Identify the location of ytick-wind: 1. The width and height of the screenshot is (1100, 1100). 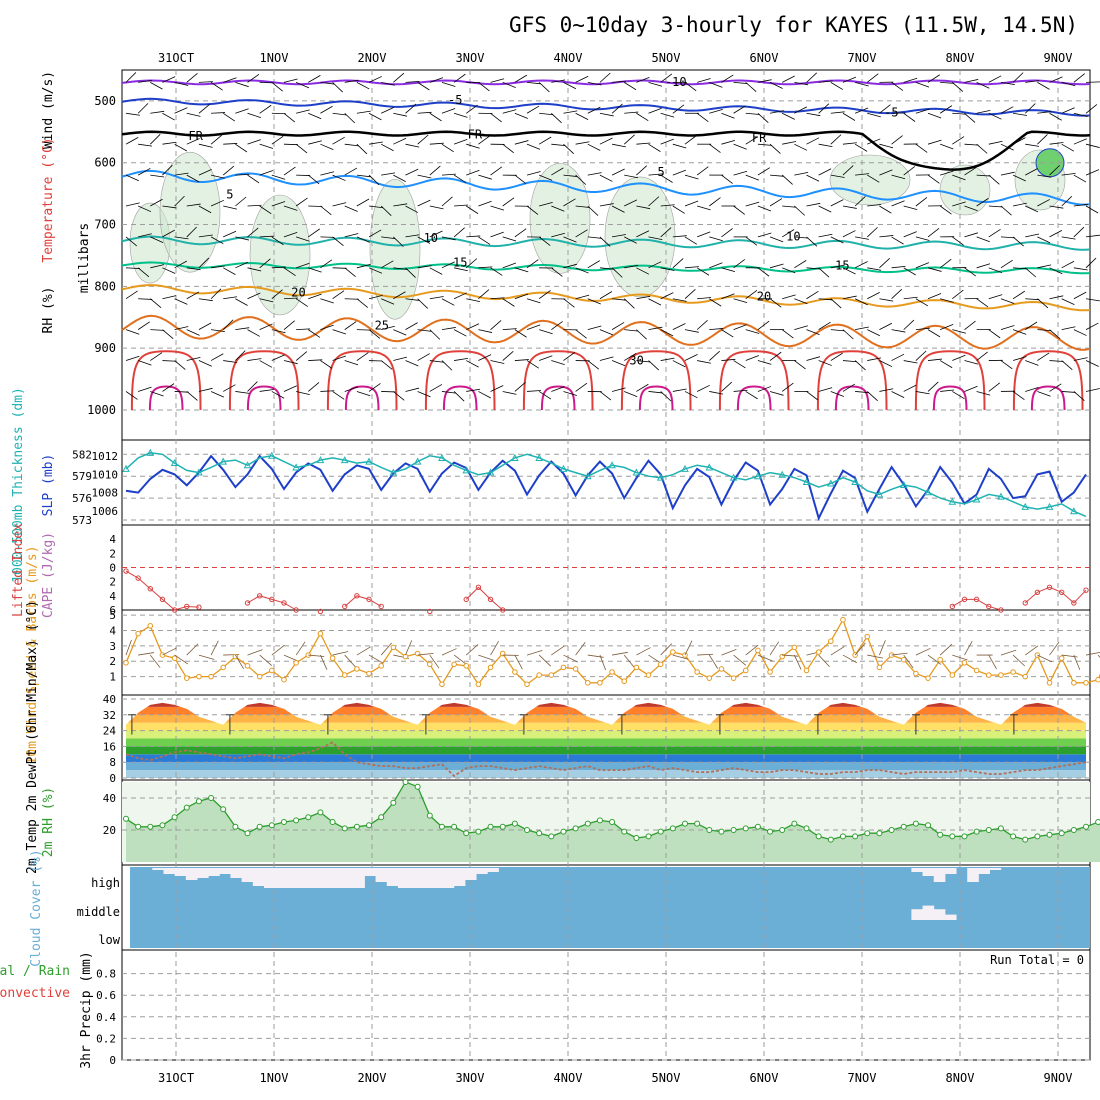
(112, 677).